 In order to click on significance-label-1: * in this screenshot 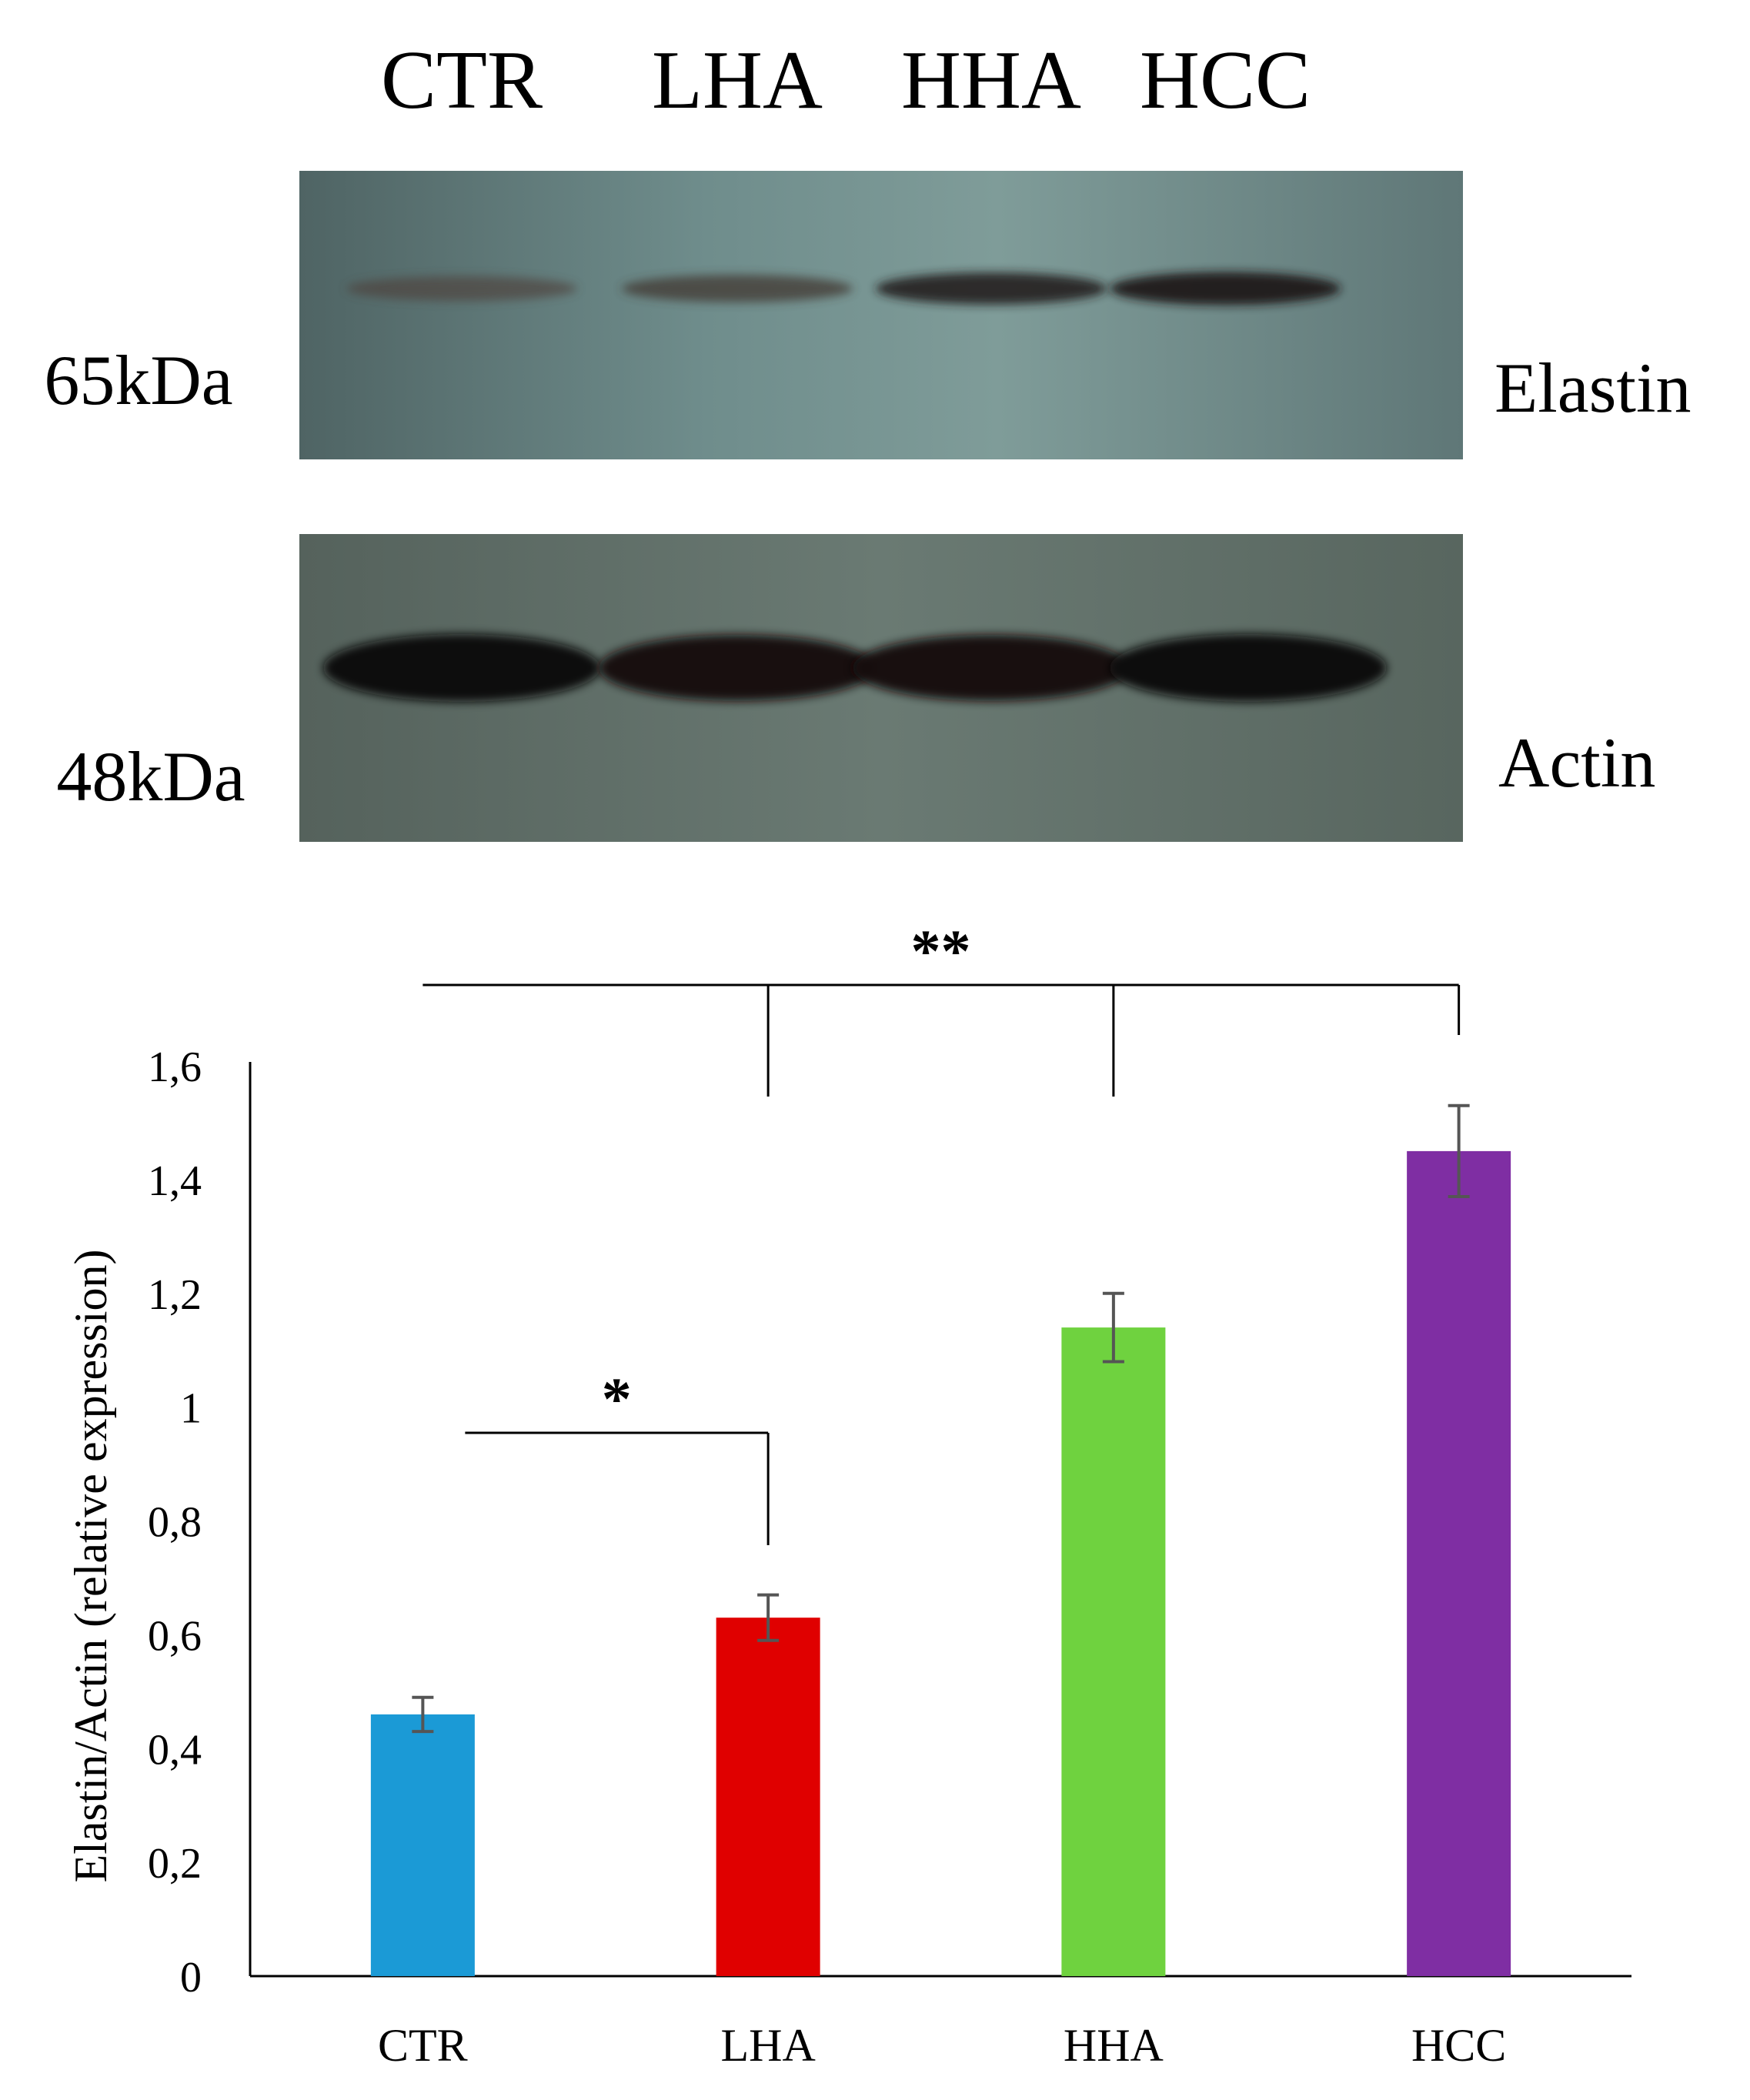, I will do `click(617, 1398)`.